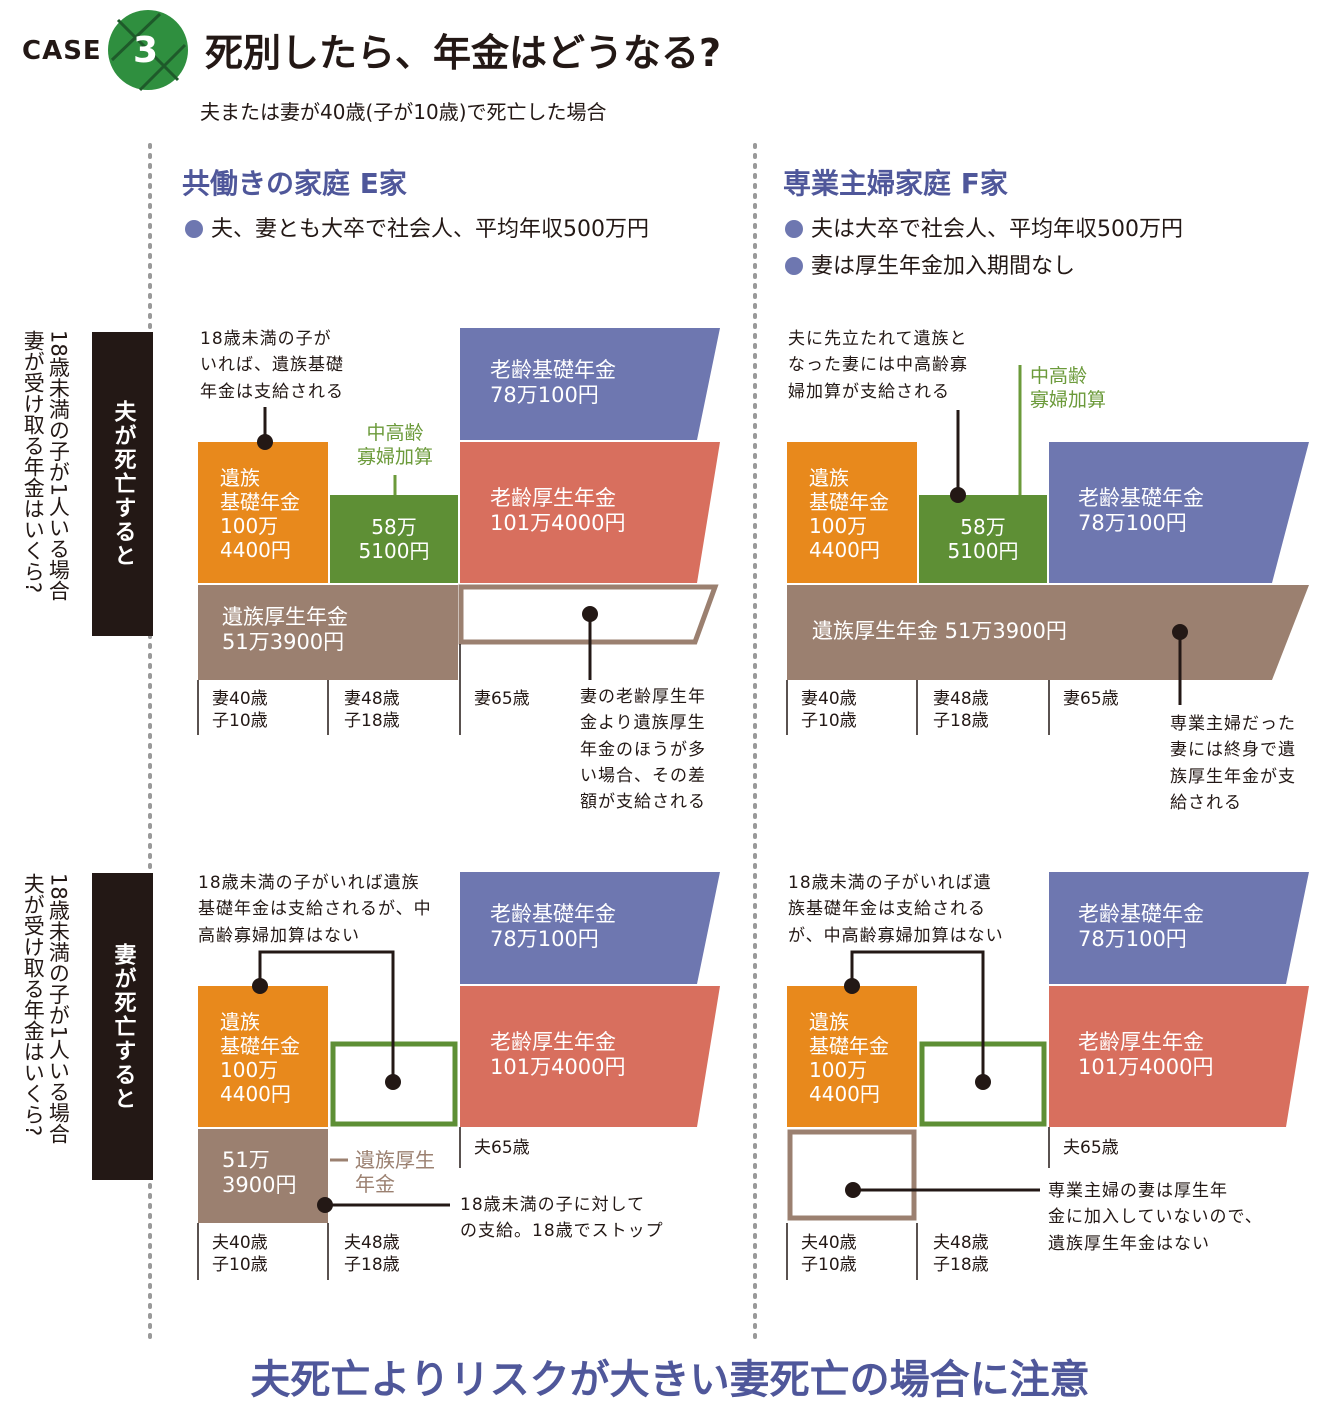  I want to click on case-label: CASE, so click(62, 51).